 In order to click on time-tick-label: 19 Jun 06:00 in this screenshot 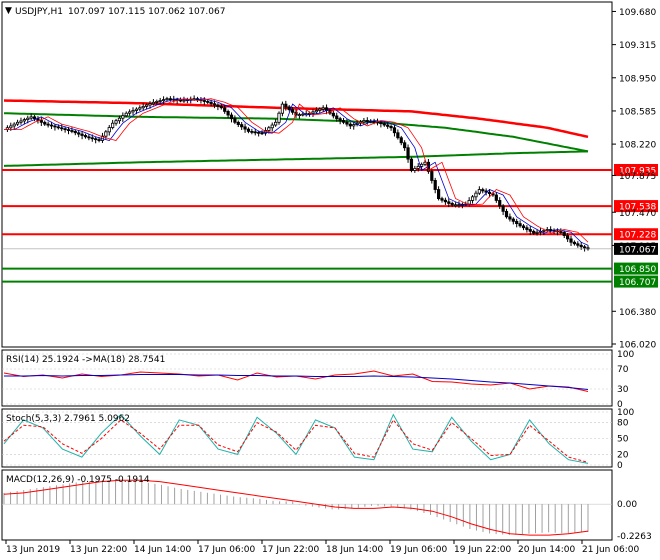, I will do `click(418, 550)`.